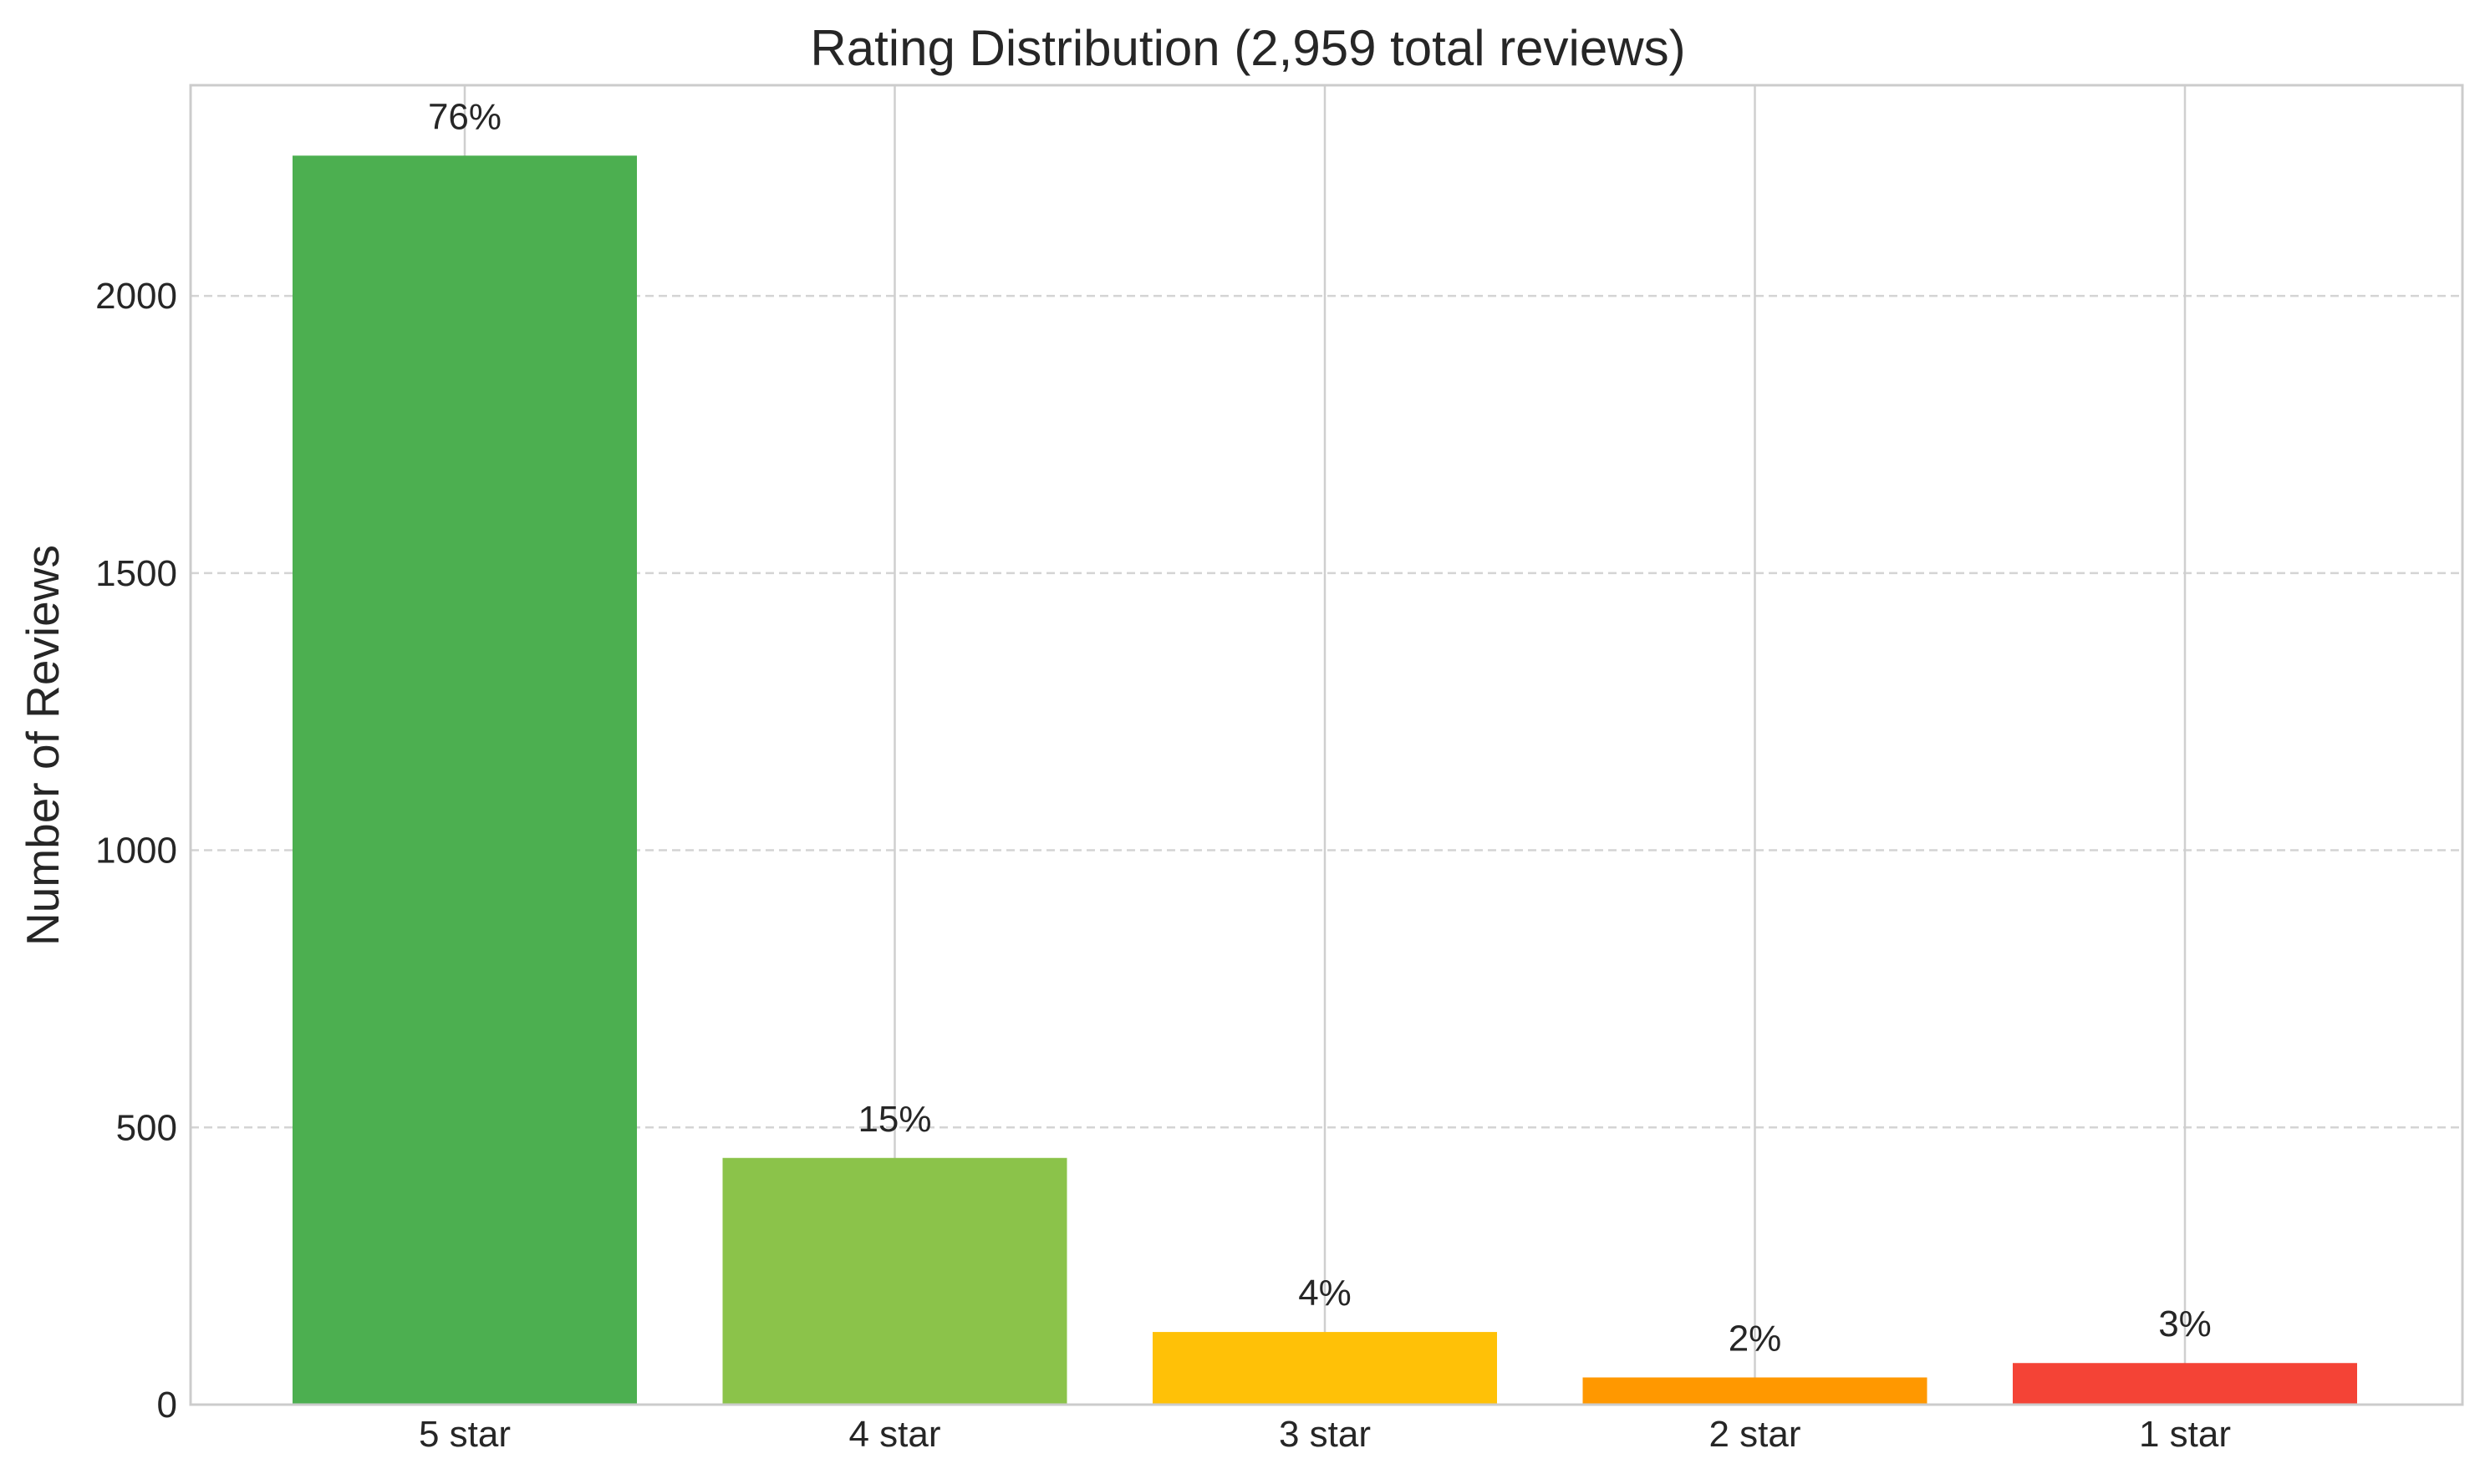 The height and width of the screenshot is (1484, 2485). What do you see at coordinates (465, 1434) in the screenshot?
I see `x-tick-label: 5 star` at bounding box center [465, 1434].